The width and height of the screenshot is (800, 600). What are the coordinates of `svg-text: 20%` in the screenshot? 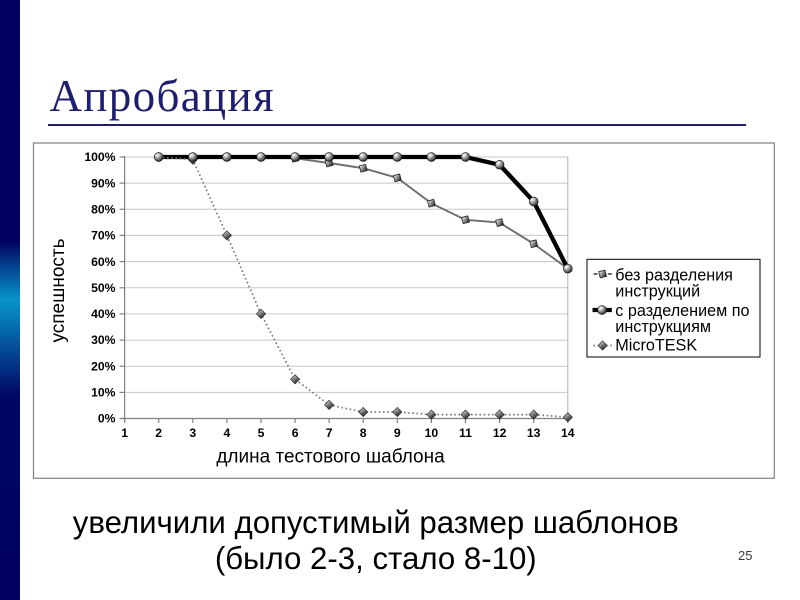 It's located at (103, 366).